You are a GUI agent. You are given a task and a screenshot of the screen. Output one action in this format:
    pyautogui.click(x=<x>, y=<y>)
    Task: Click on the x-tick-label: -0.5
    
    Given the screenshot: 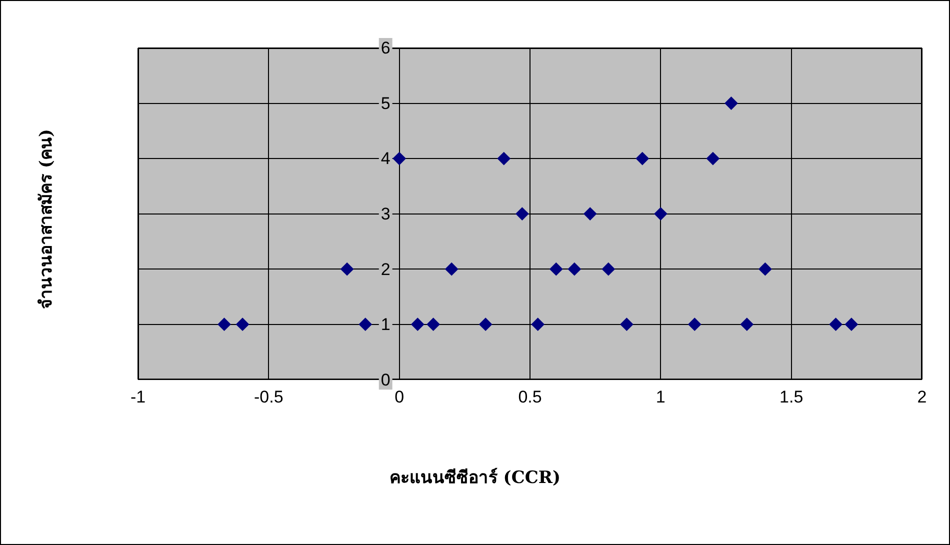 What is the action you would take?
    pyautogui.click(x=269, y=396)
    